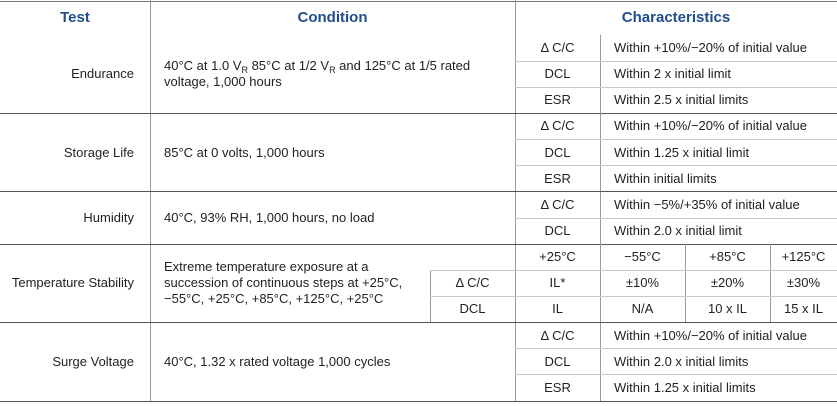  I want to click on stability-value: ±30%, so click(803, 283).